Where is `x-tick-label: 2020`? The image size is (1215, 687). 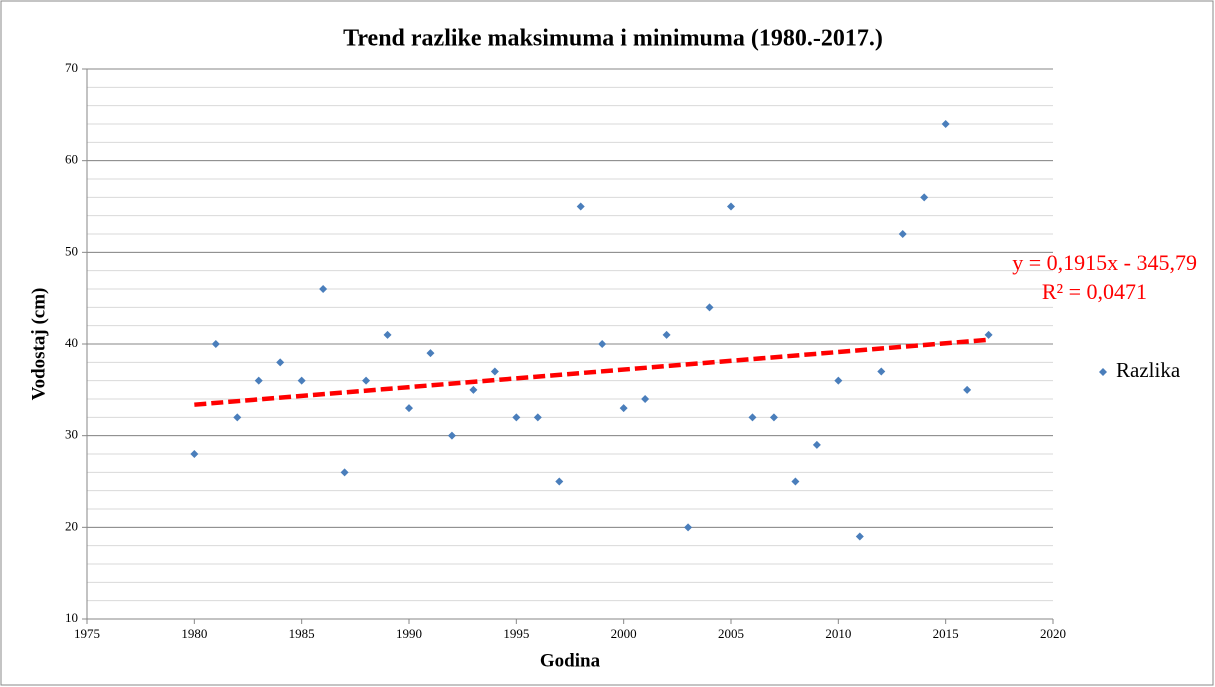
x-tick-label: 2020 is located at coordinates (1053, 633).